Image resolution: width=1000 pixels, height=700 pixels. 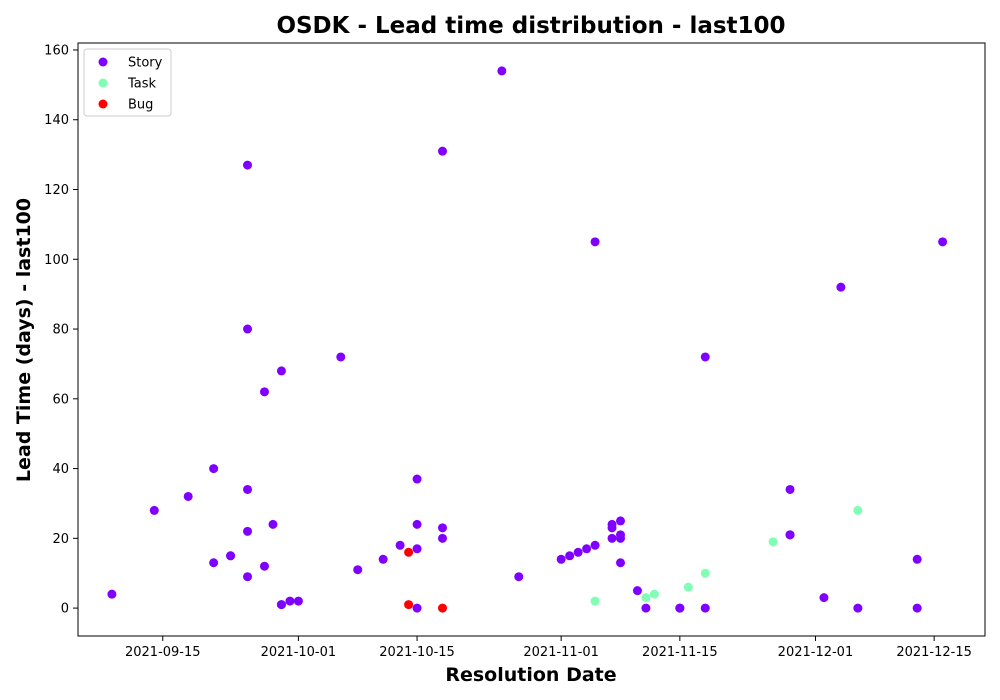 I want to click on y-axis: 0 20 40 60 80 100 120 140 160, so click(x=61, y=330).